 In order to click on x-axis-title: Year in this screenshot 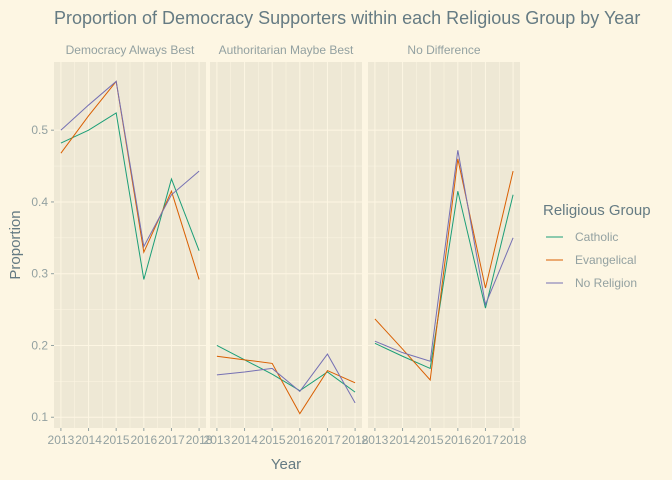, I will do `click(286, 464)`.